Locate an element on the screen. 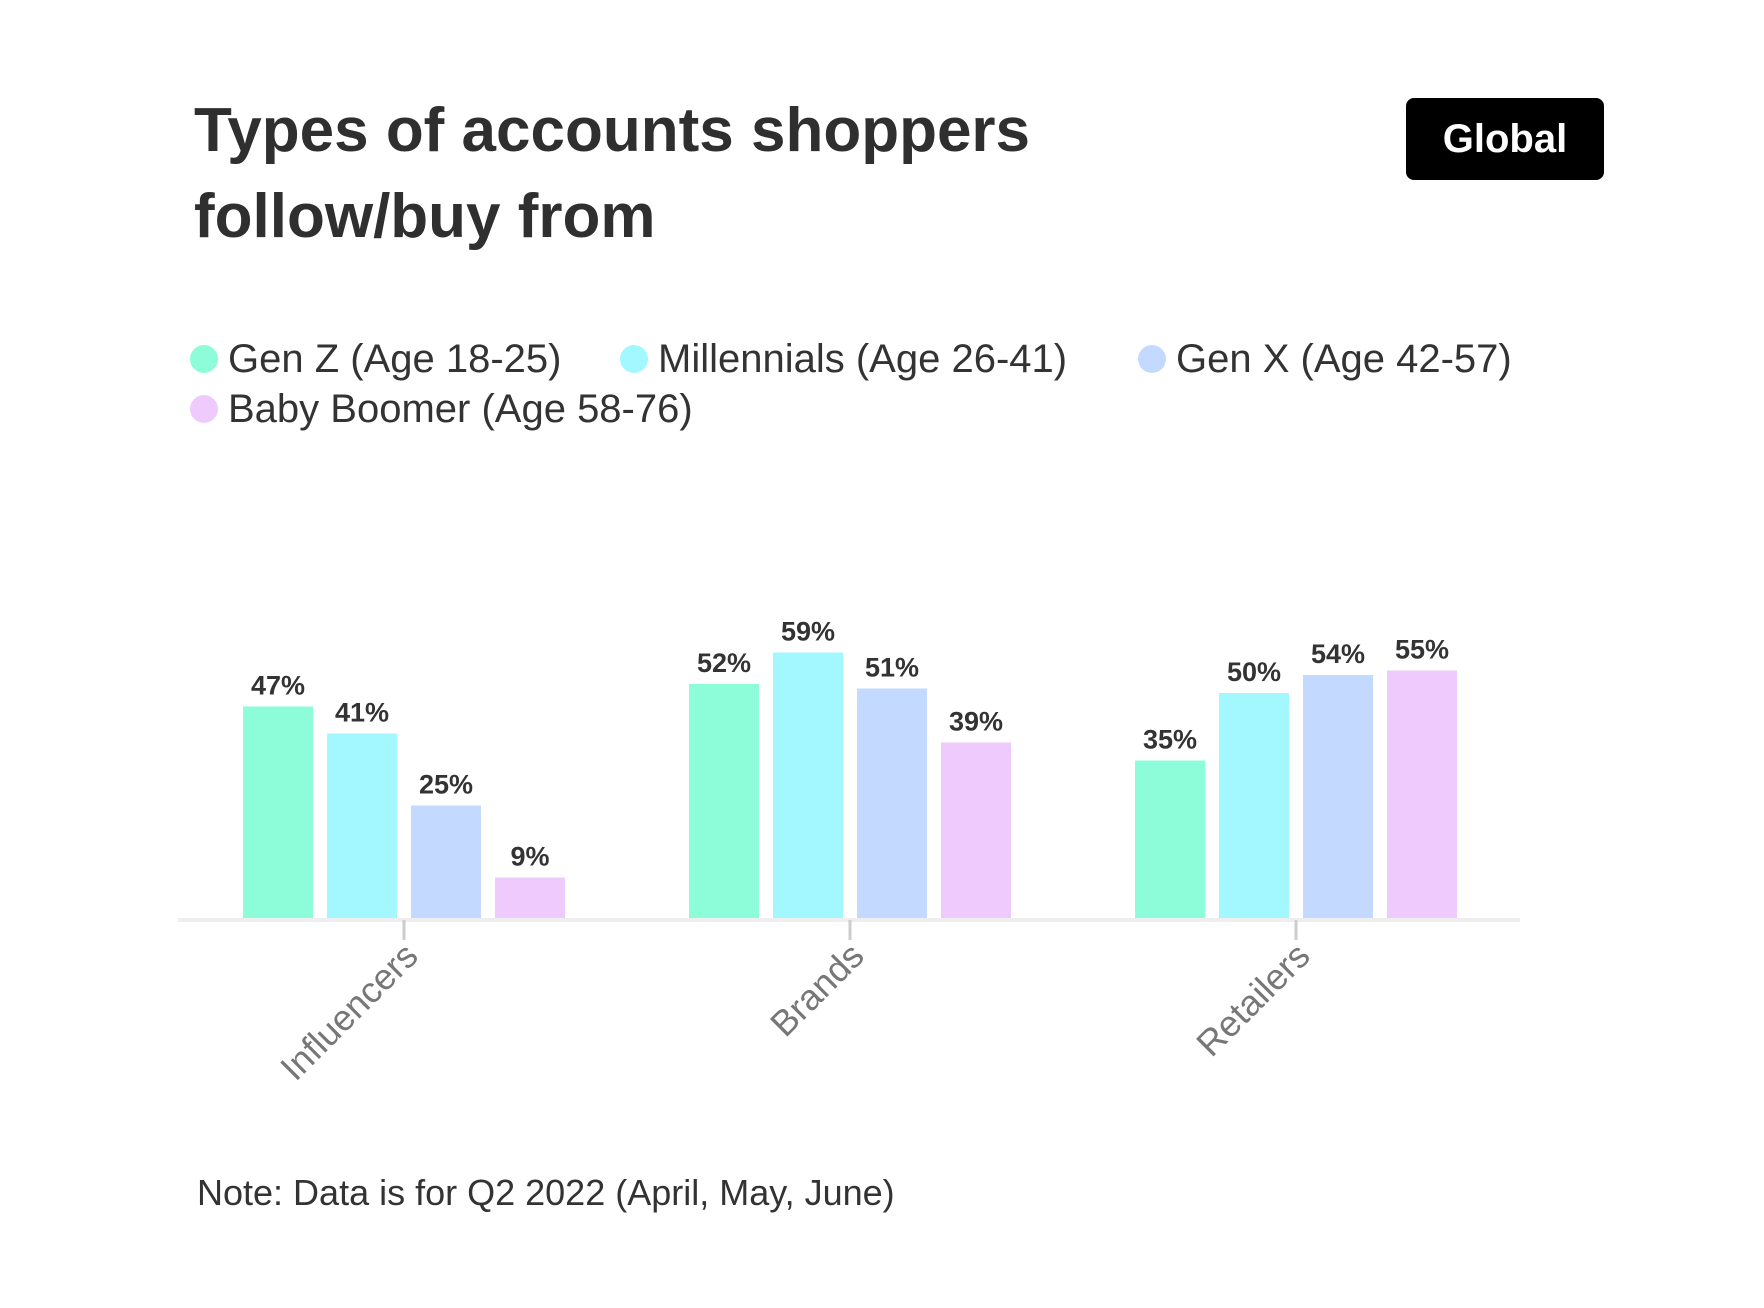 This screenshot has height=1308, width=1764. data-label-retailers-gen-x: 54% is located at coordinates (1338, 654).